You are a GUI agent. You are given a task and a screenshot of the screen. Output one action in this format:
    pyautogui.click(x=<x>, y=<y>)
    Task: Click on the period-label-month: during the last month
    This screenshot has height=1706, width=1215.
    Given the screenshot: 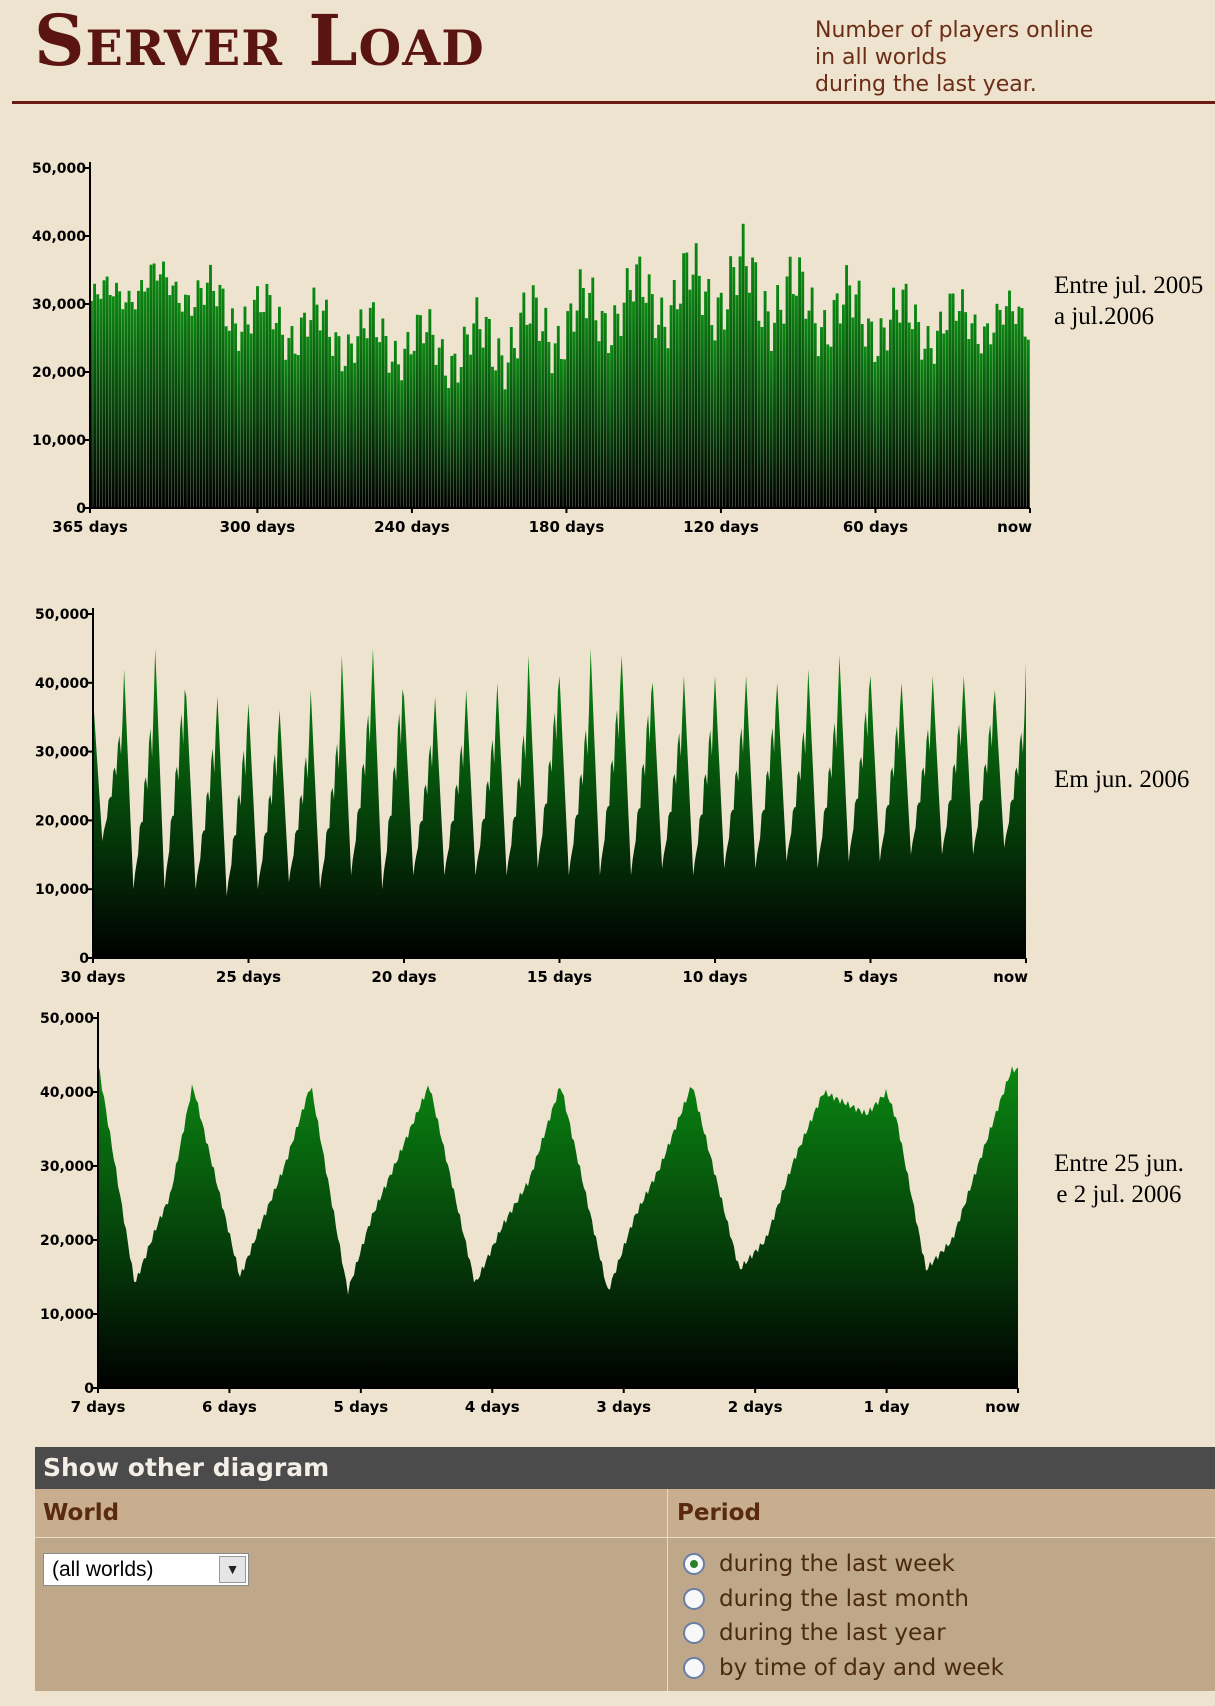 What is the action you would take?
    pyautogui.click(x=844, y=1599)
    